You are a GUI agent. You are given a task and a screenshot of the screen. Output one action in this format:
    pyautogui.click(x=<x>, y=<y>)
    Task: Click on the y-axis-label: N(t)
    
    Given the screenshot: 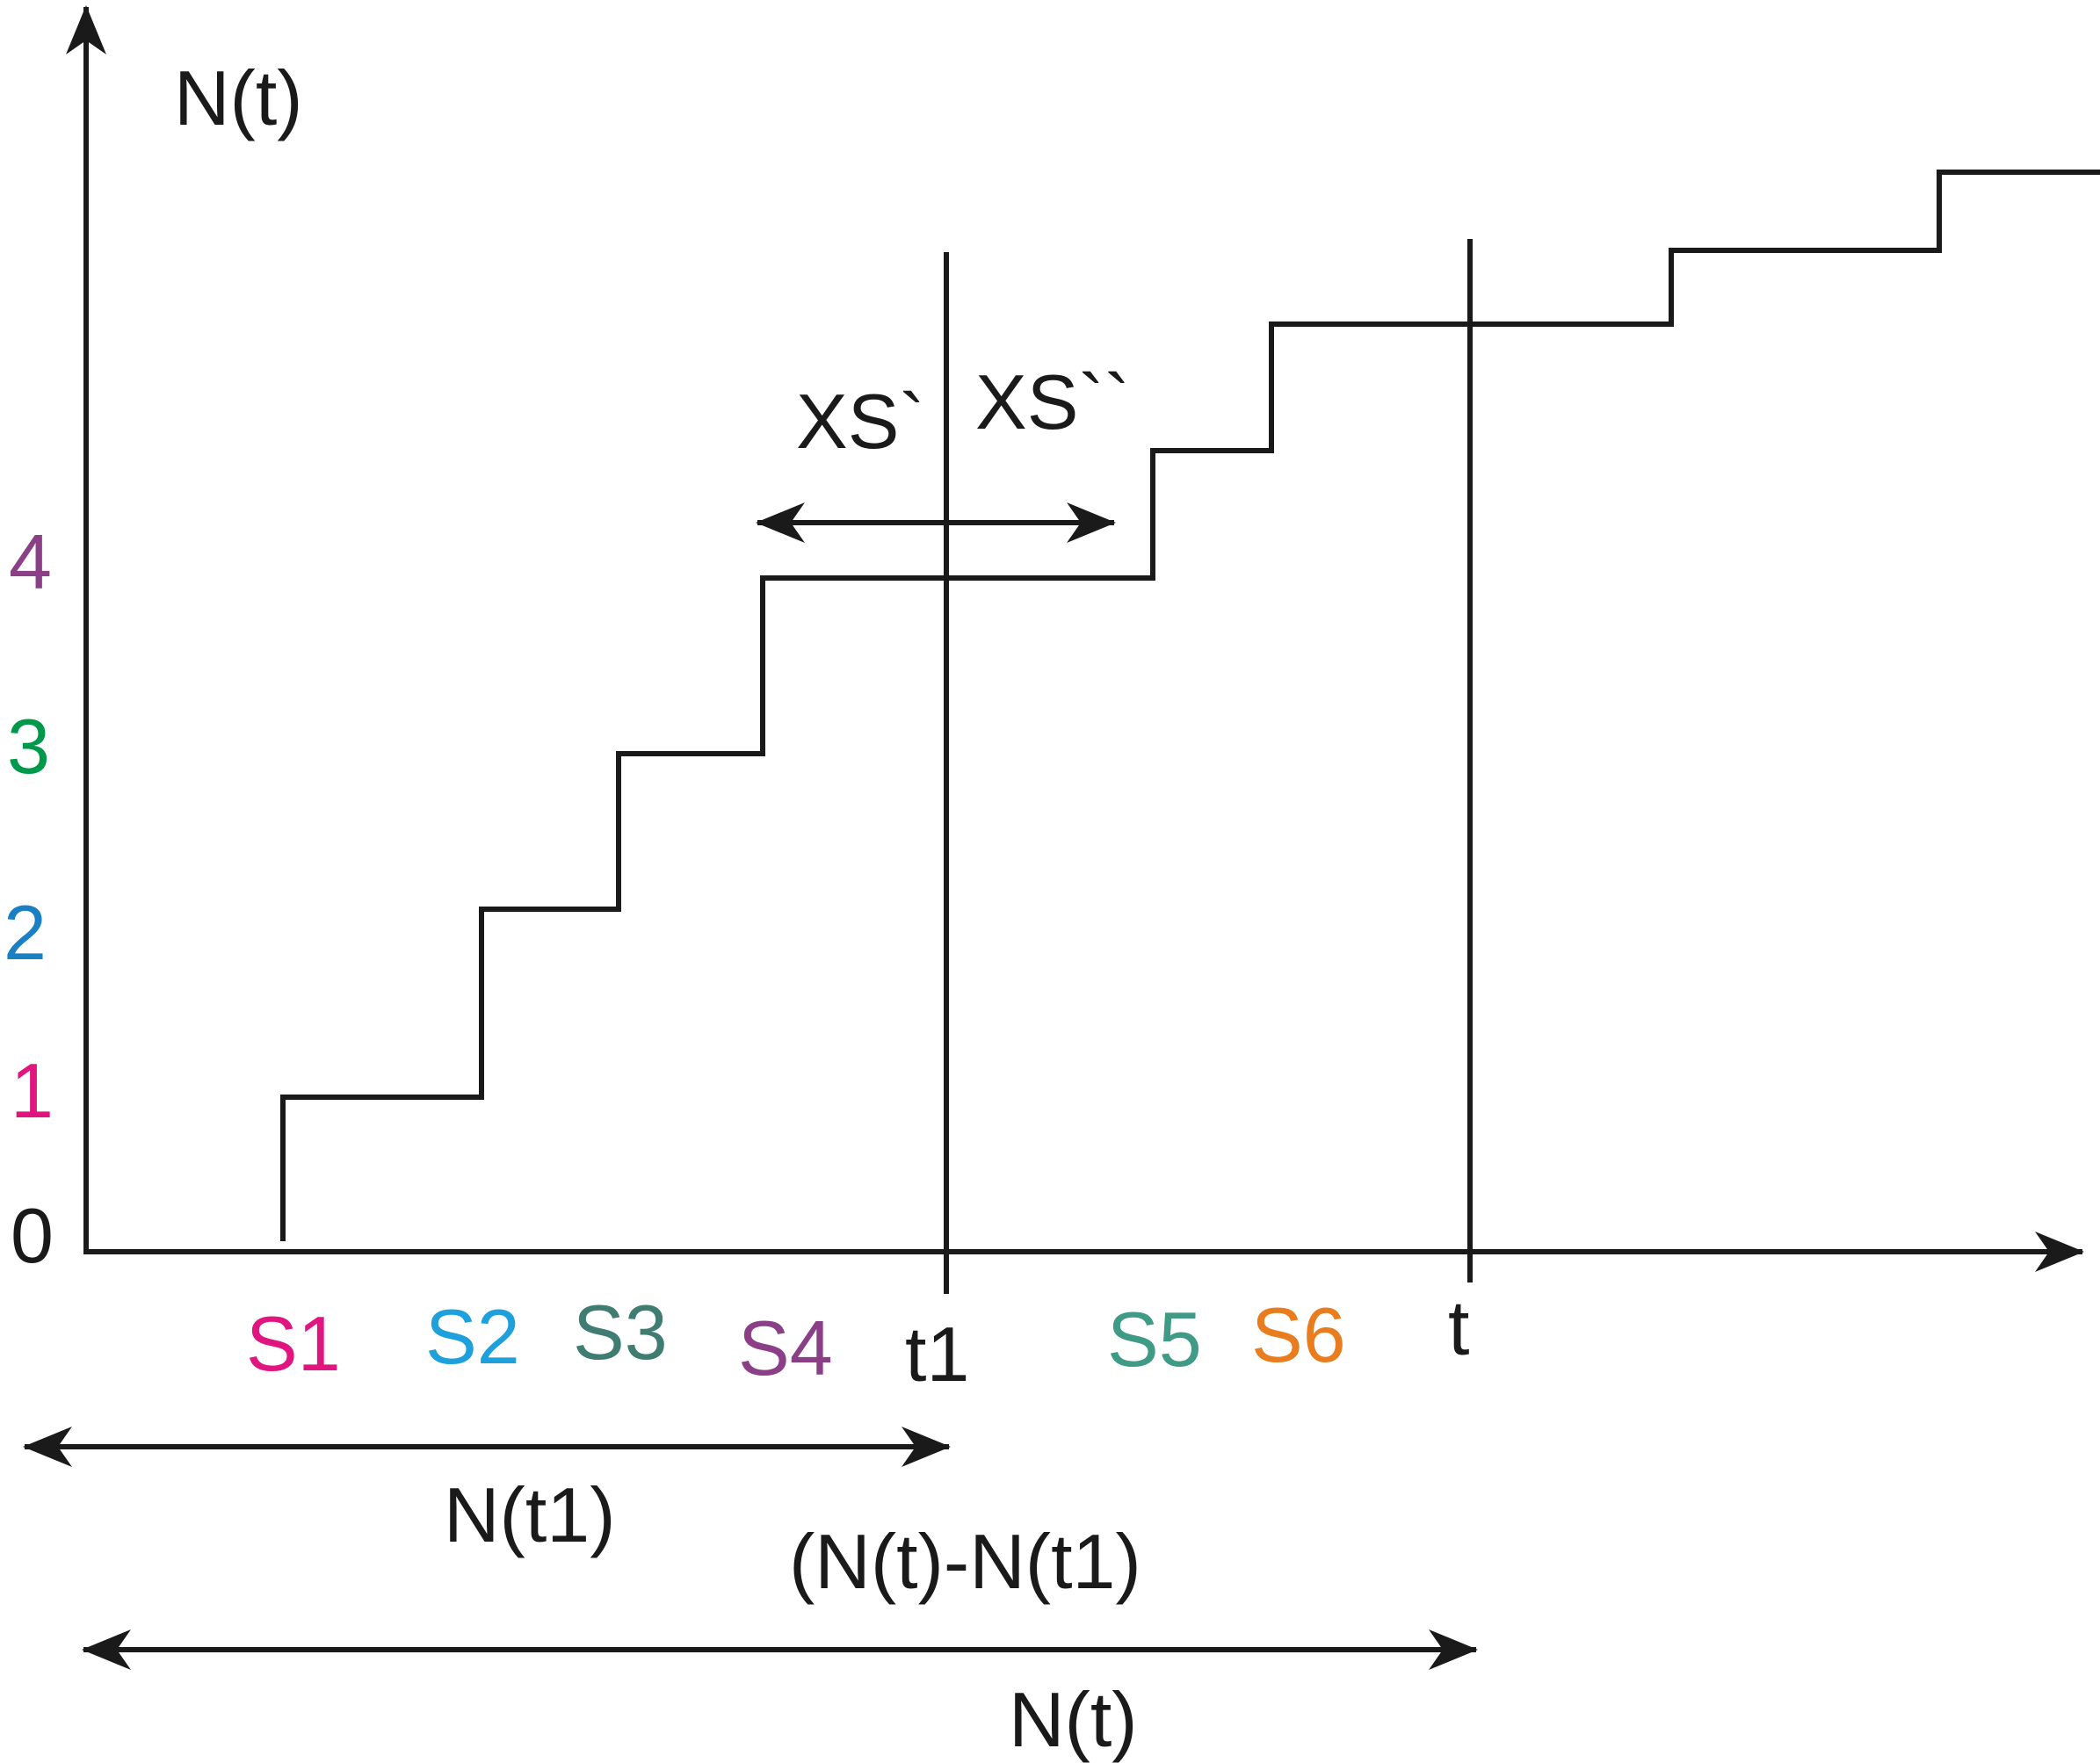 What is the action you would take?
    pyautogui.click(x=238, y=97)
    